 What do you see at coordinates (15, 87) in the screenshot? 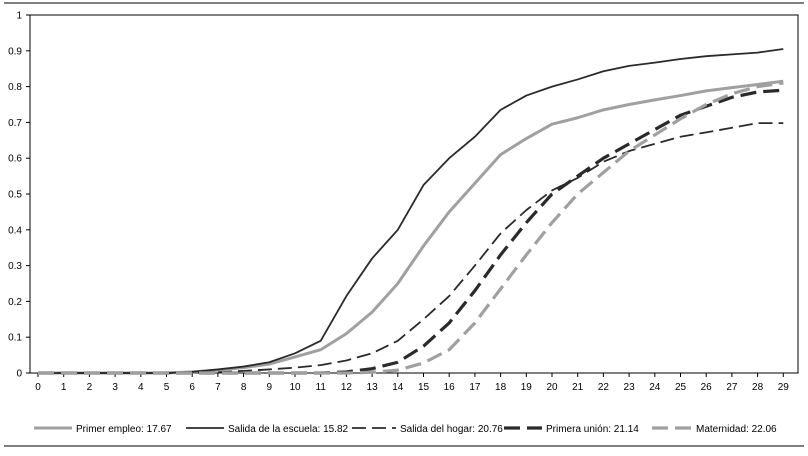
I see `y-tick-label: 0.8` at bounding box center [15, 87].